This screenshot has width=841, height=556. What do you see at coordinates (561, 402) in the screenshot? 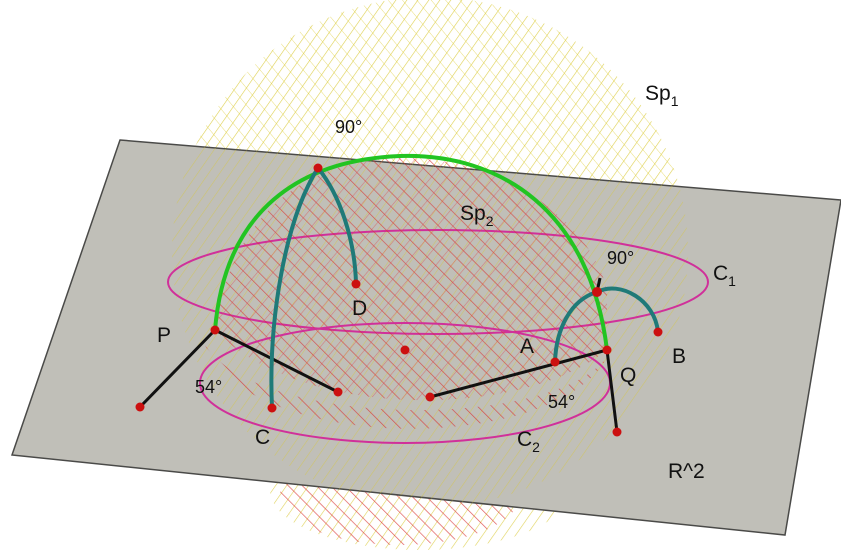
I see `angle-label-bottom: 54°` at bounding box center [561, 402].